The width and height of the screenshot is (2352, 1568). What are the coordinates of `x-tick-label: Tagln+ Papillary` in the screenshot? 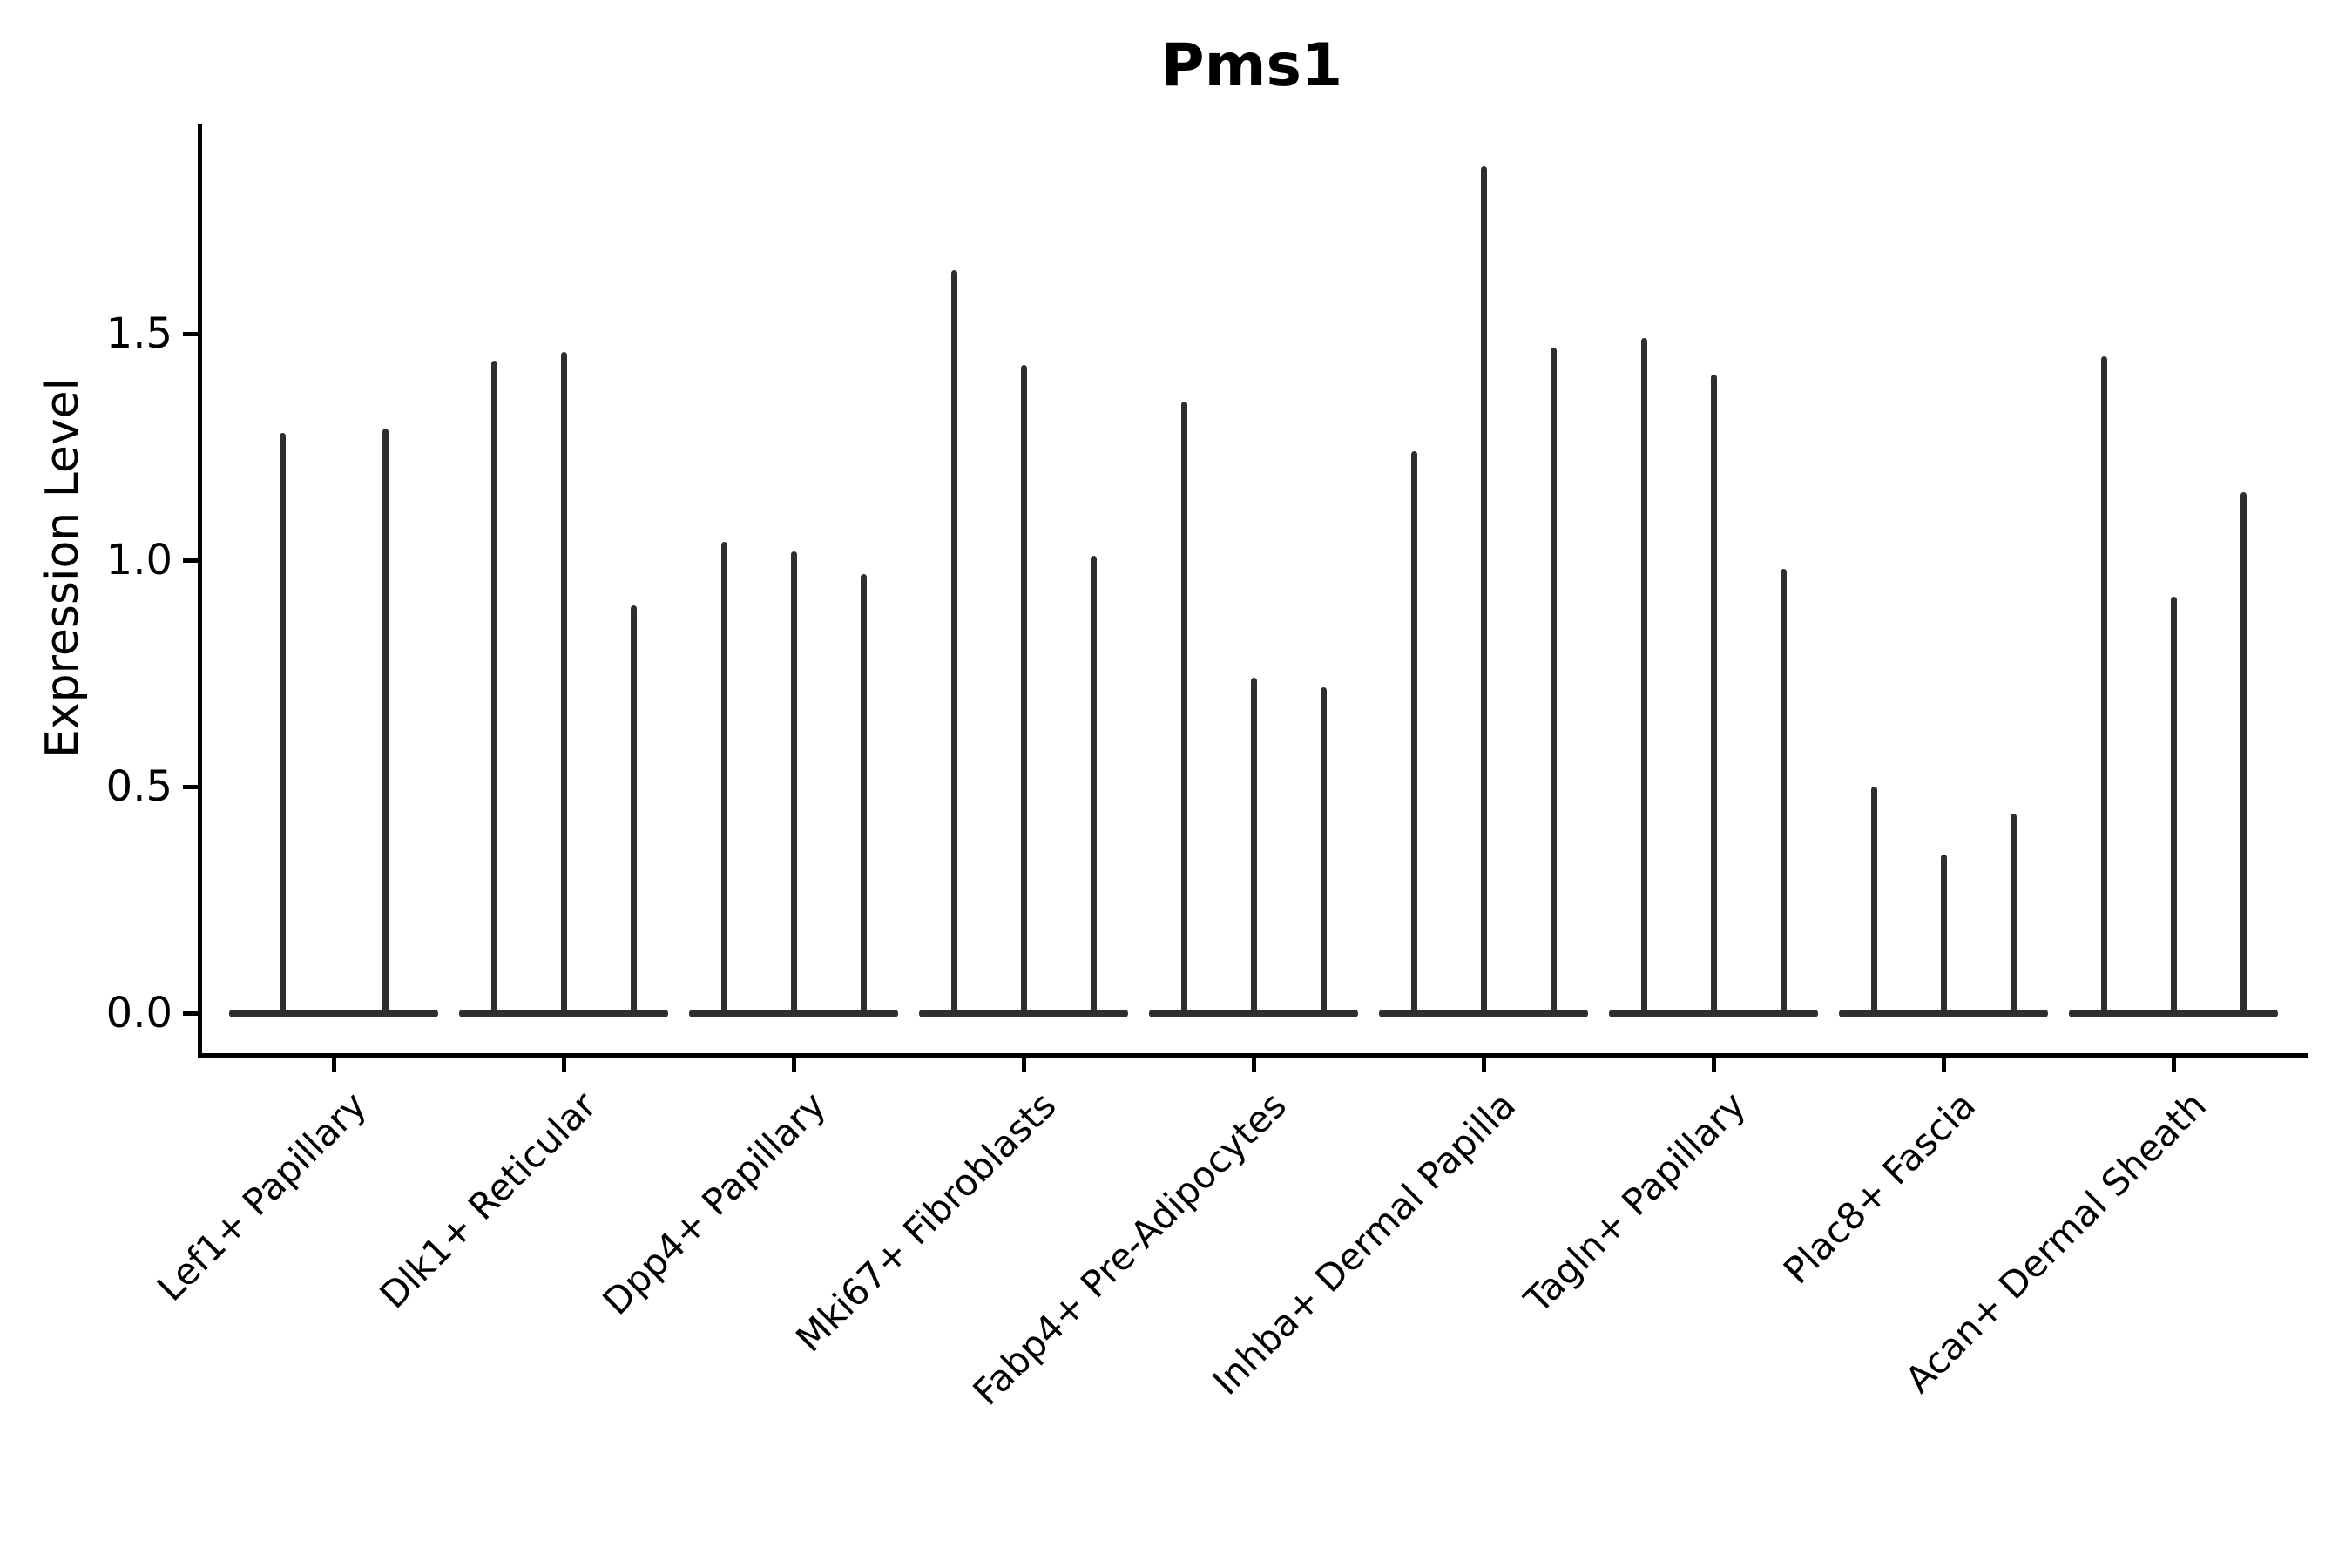 It's located at (1635, 1202).